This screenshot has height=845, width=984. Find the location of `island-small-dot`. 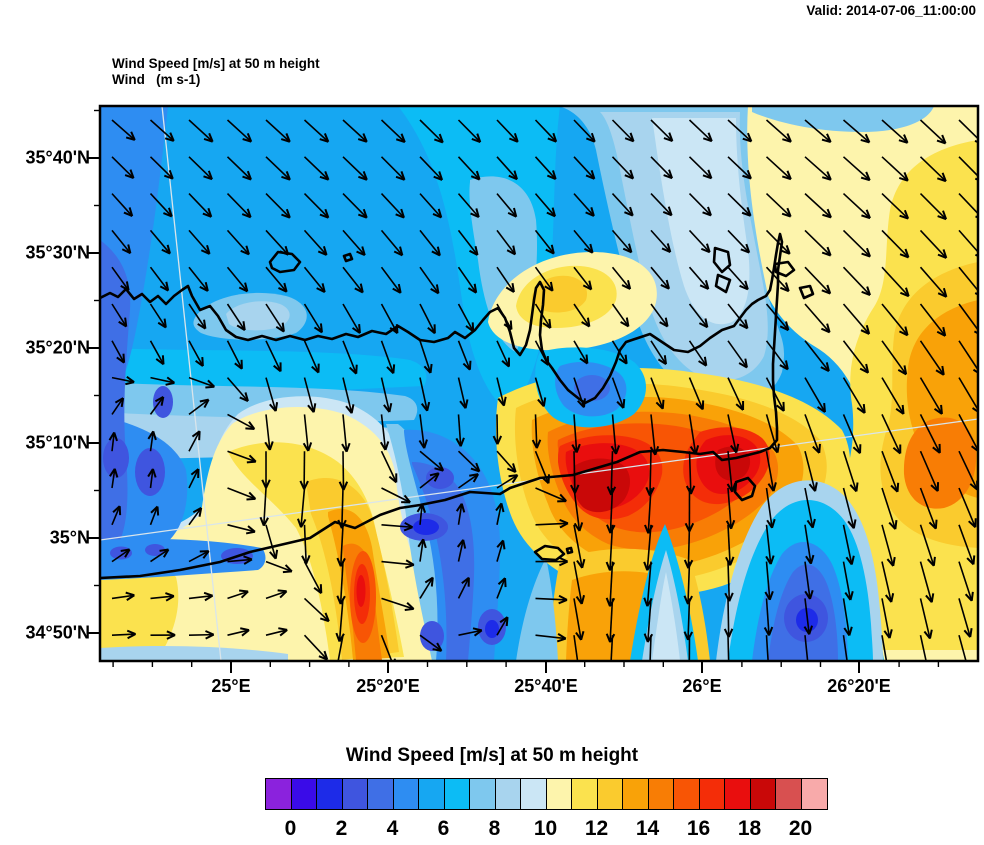

island-small-dot is located at coordinates (348, 257).